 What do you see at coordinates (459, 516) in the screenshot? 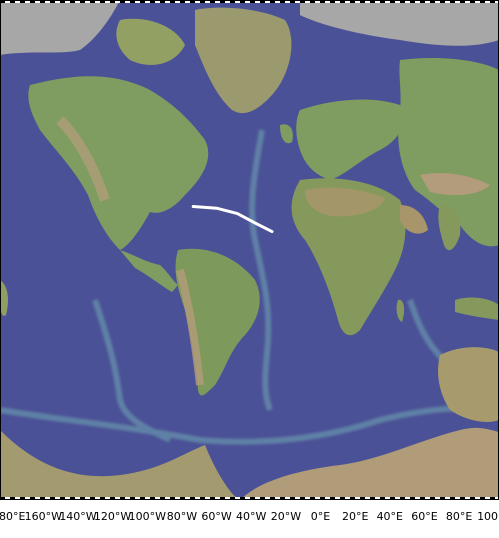
I see `longitude-tick-label: 80°E` at bounding box center [459, 516].